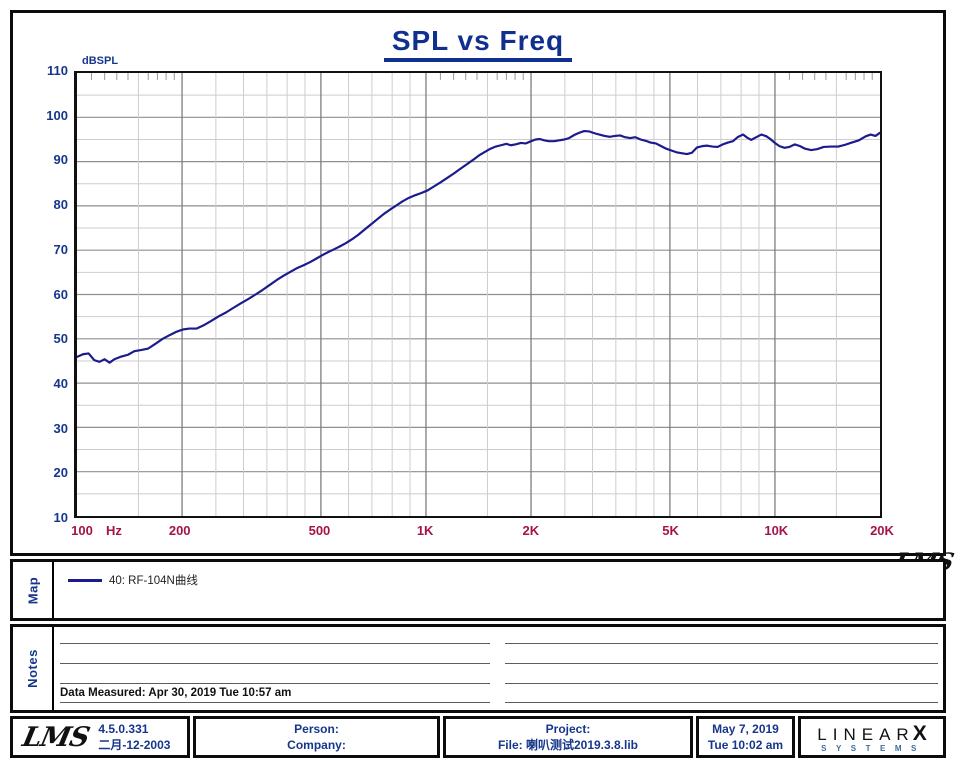 This screenshot has width=960, height=769. Describe the element at coordinates (60, 205) in the screenshot. I see `y-tick-label: 80` at that location.